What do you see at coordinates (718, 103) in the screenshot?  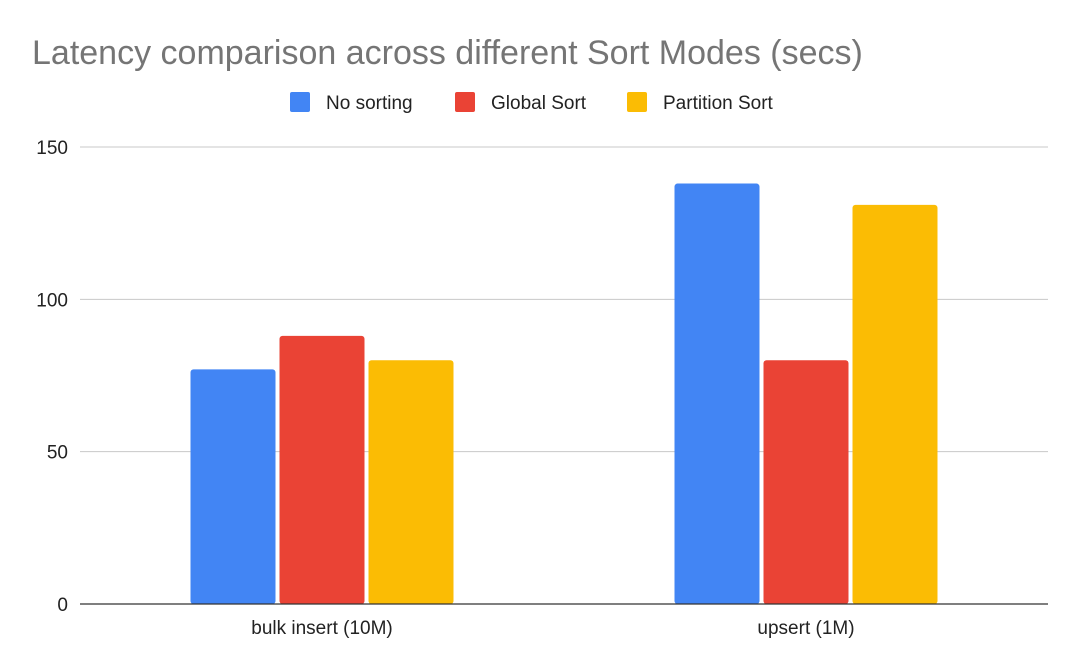 I see `legend-label-partition-sort: Partition Sort` at bounding box center [718, 103].